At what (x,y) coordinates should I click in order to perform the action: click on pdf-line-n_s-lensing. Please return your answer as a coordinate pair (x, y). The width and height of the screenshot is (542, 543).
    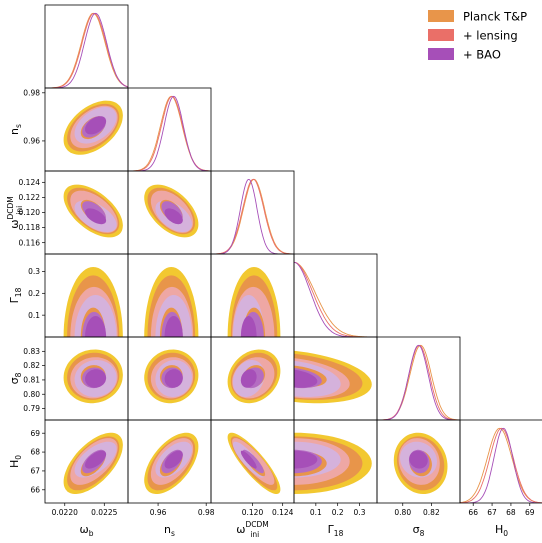
    Looking at the image, I should click on (169, 133).